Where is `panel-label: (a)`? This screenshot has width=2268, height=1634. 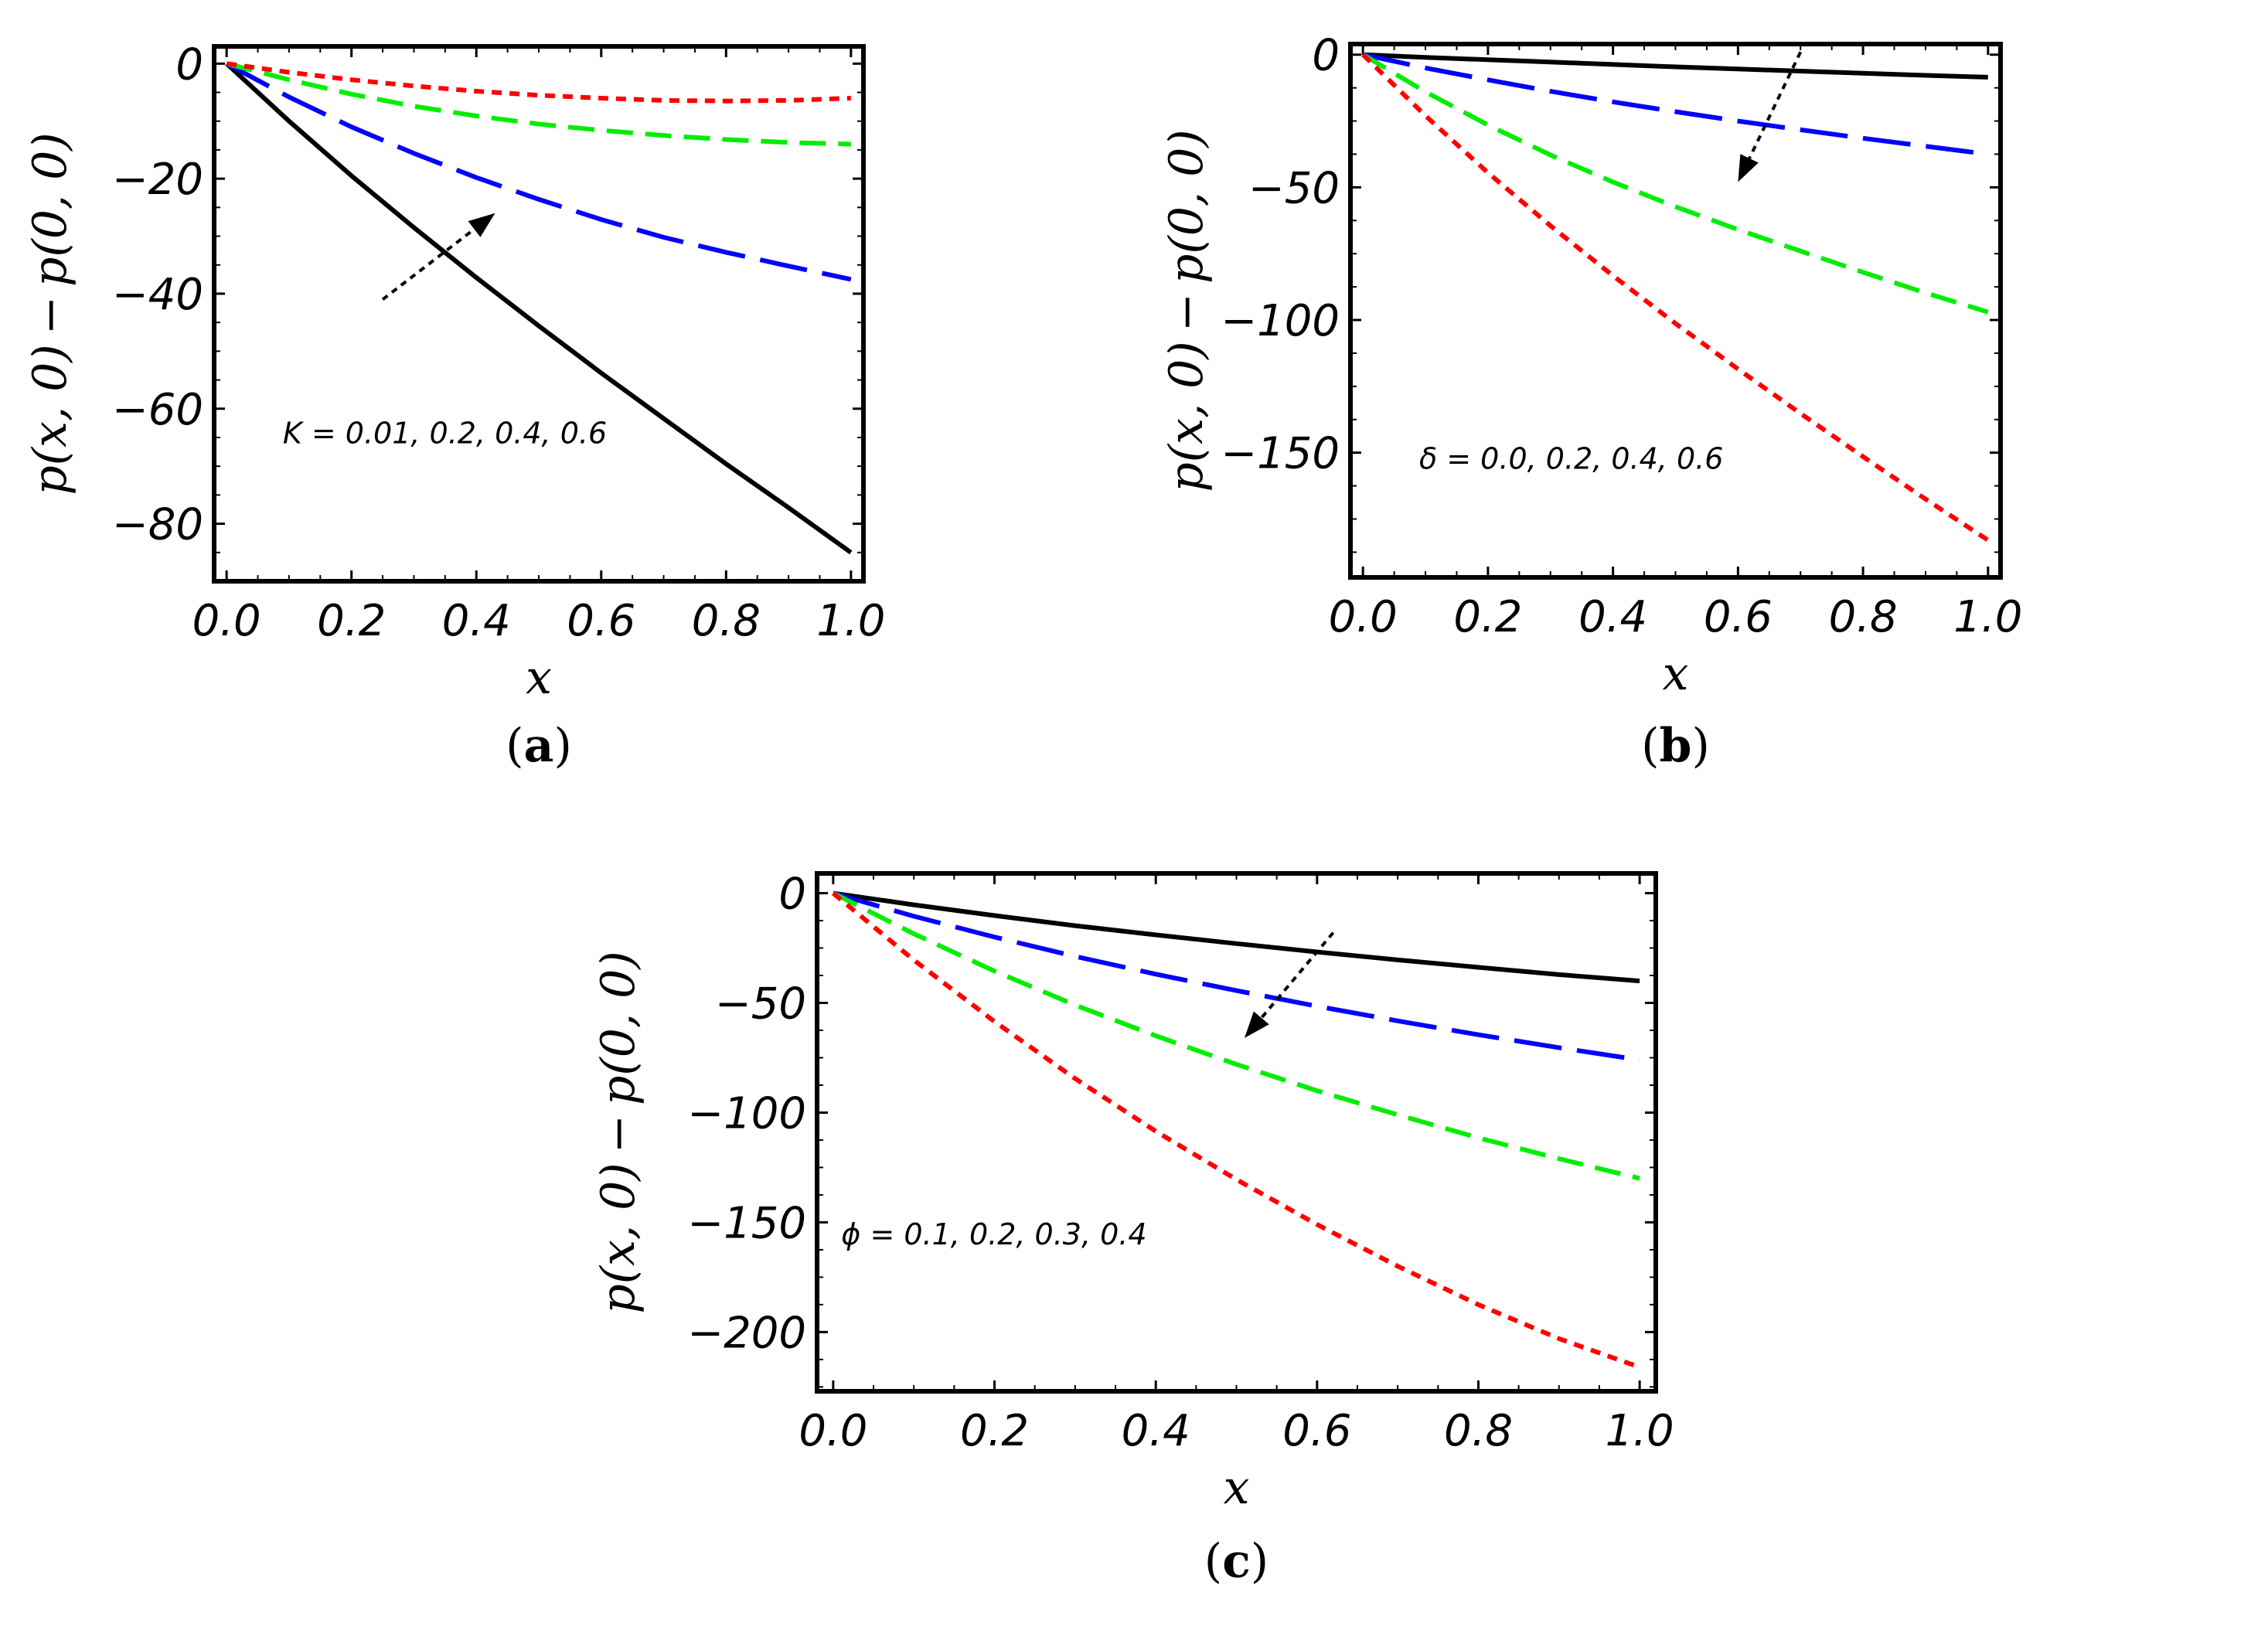 panel-label: (a) is located at coordinates (539, 746).